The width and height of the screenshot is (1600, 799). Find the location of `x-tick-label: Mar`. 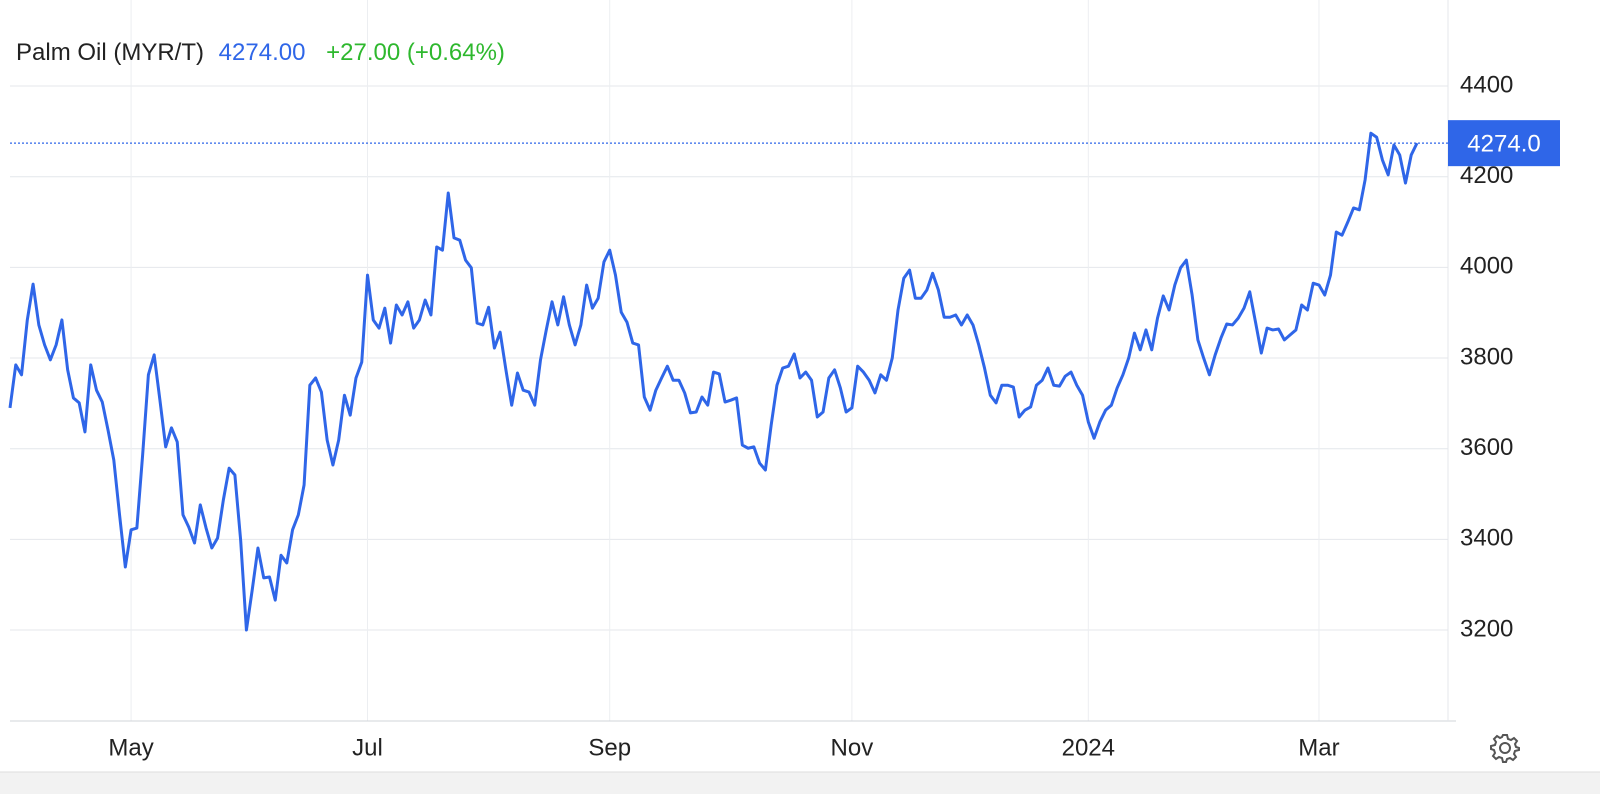

x-tick-label: Mar is located at coordinates (1318, 747).